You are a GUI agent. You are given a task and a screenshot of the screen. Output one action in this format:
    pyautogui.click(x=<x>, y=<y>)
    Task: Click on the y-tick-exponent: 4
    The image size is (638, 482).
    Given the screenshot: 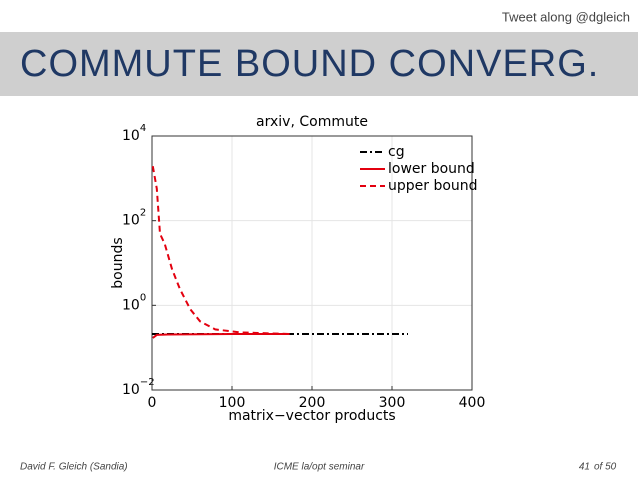 What is the action you would take?
    pyautogui.click(x=143, y=128)
    